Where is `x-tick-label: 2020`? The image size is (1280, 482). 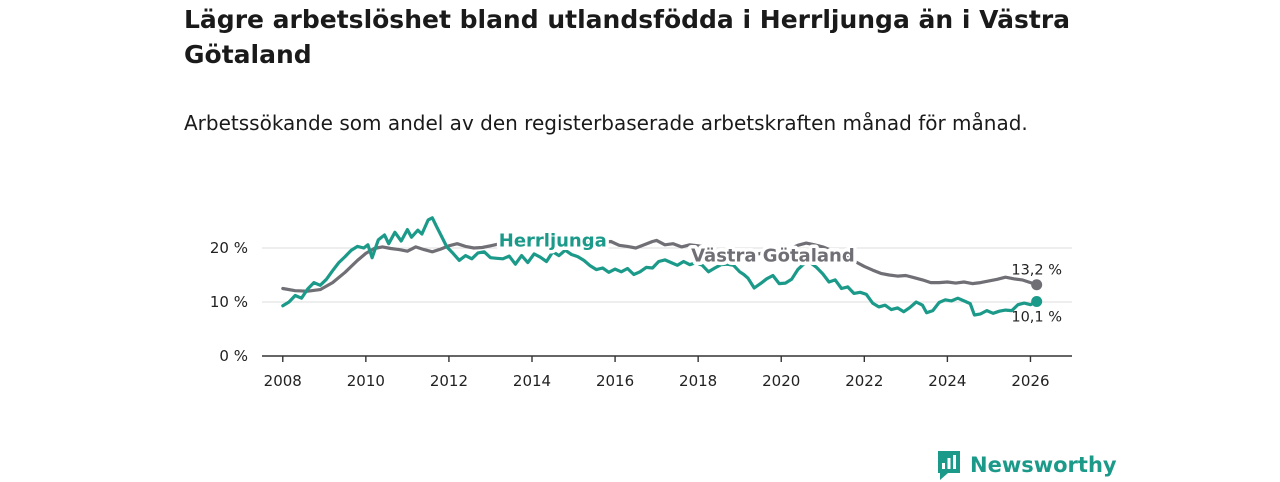 x-tick-label: 2020 is located at coordinates (781, 381).